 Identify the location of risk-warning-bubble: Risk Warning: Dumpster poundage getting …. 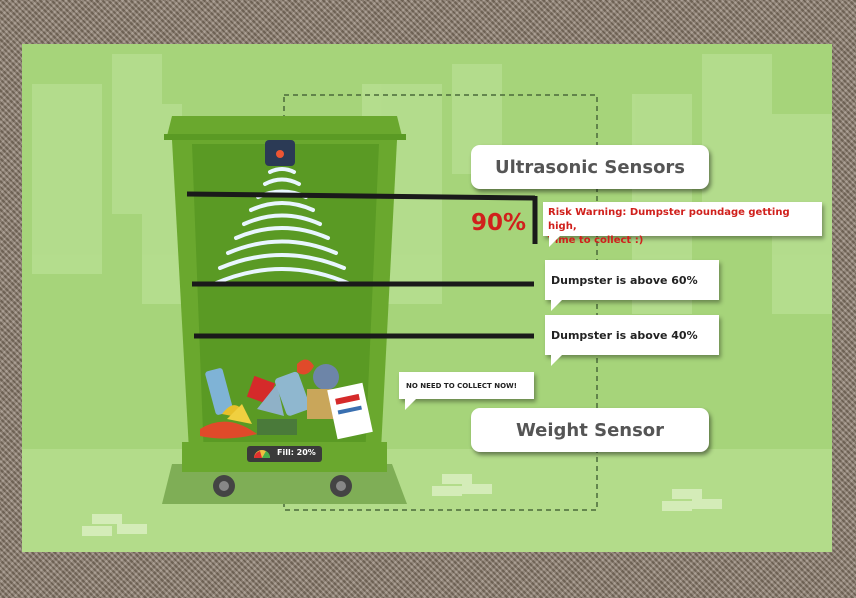
(682, 224).